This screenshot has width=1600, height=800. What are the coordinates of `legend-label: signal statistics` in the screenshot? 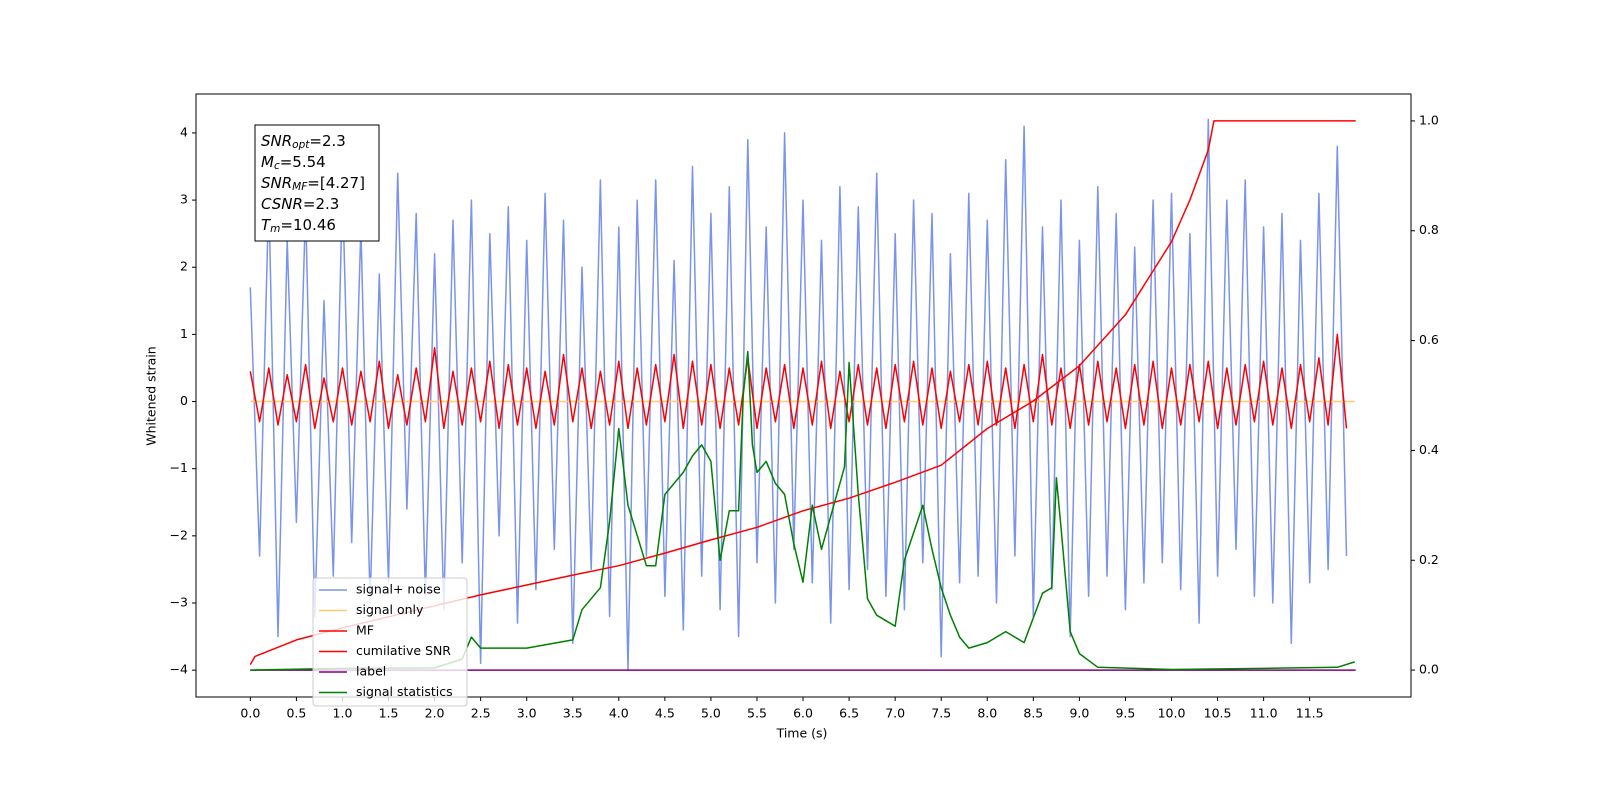 It's located at (404, 691).